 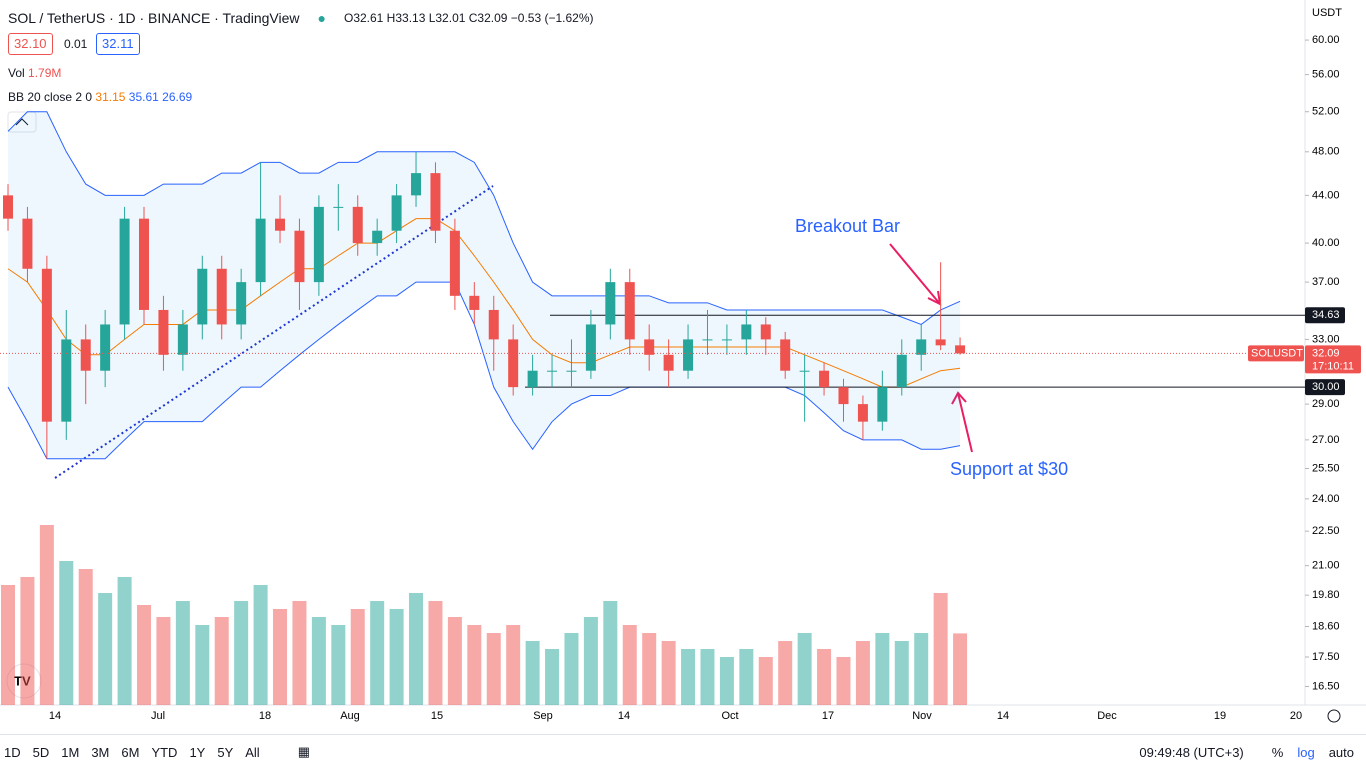 What do you see at coordinates (1326, 315) in the screenshot?
I see `level-label: 34.63` at bounding box center [1326, 315].